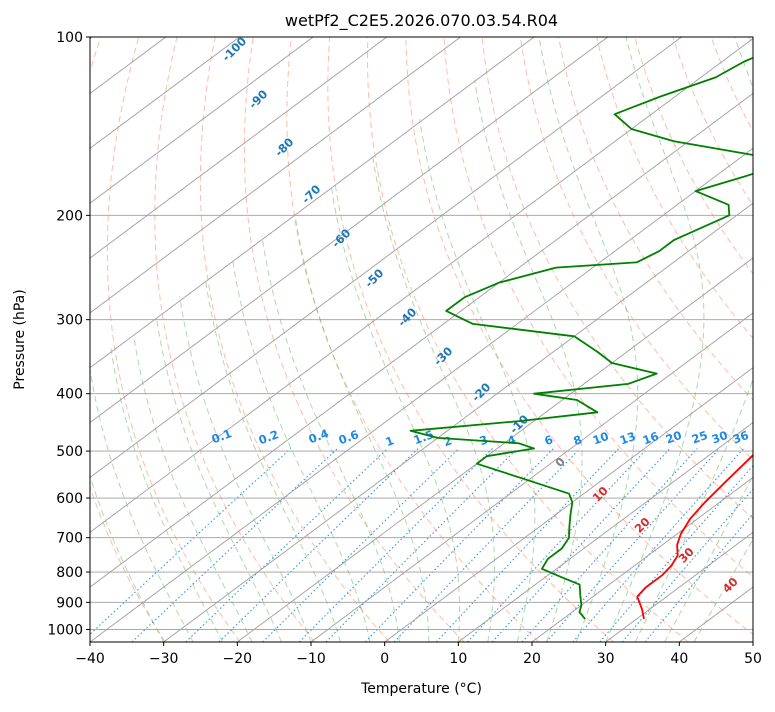 This screenshot has width=775, height=712. I want to click on x-axis-label: Temperature (°C), so click(421, 689).